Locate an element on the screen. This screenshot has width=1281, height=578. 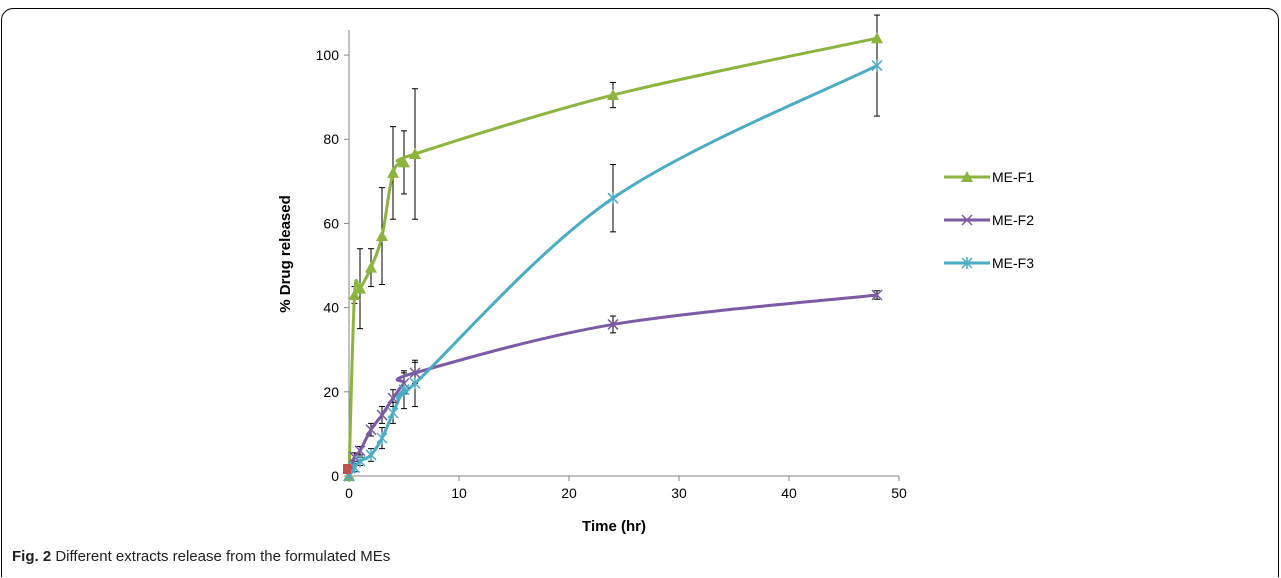
y-tick-label: 60 is located at coordinates (331, 223).